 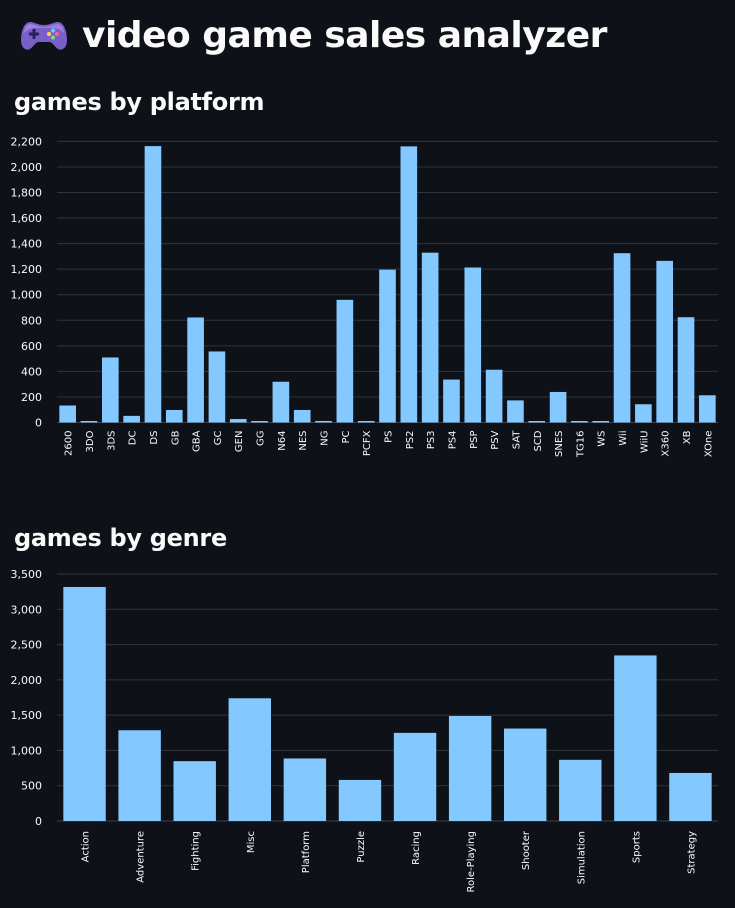 I want to click on y-tick-label: 1,200, so click(x=27, y=269).